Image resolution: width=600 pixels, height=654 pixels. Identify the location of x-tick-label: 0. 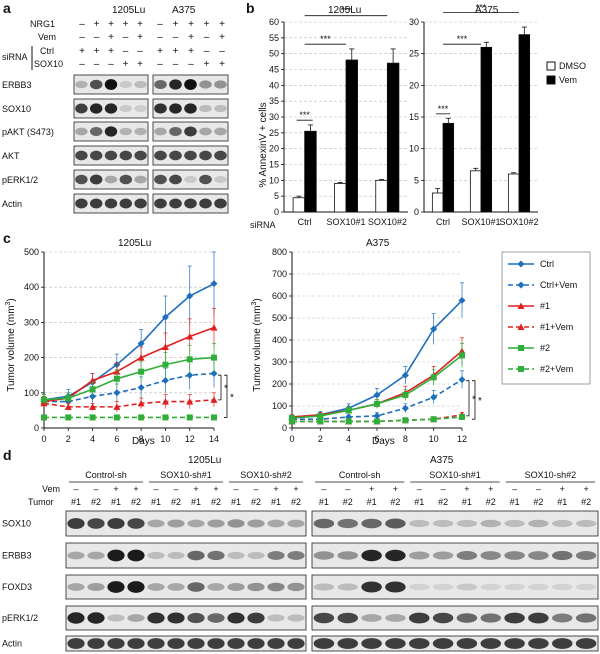
(43, 439).